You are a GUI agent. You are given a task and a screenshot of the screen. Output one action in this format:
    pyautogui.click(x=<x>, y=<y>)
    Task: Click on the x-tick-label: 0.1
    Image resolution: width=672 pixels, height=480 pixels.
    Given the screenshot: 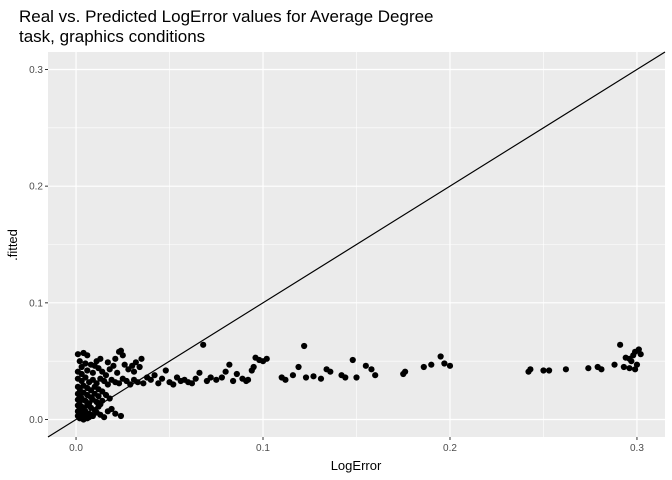 What is the action you would take?
    pyautogui.click(x=263, y=448)
    